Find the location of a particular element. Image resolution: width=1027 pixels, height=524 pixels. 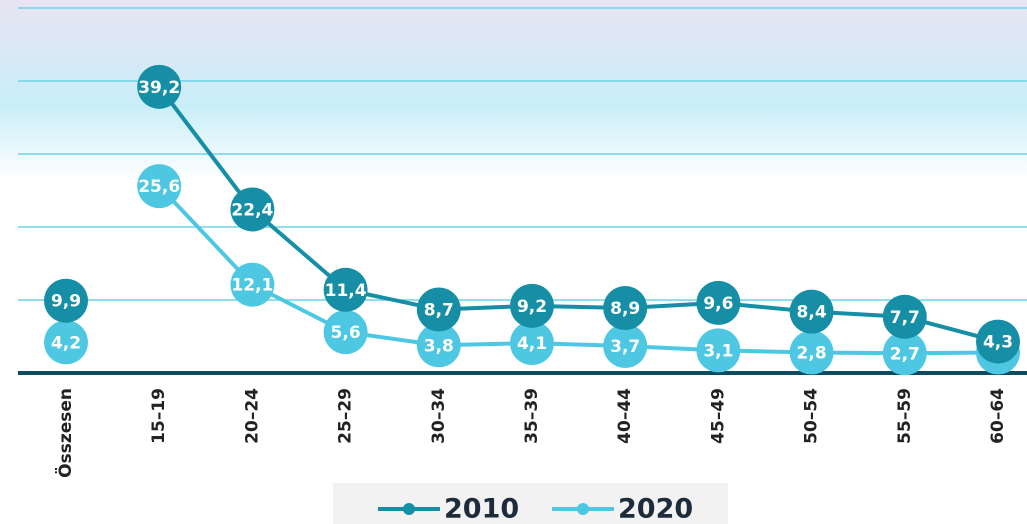

data-label: 11,4 is located at coordinates (346, 291).